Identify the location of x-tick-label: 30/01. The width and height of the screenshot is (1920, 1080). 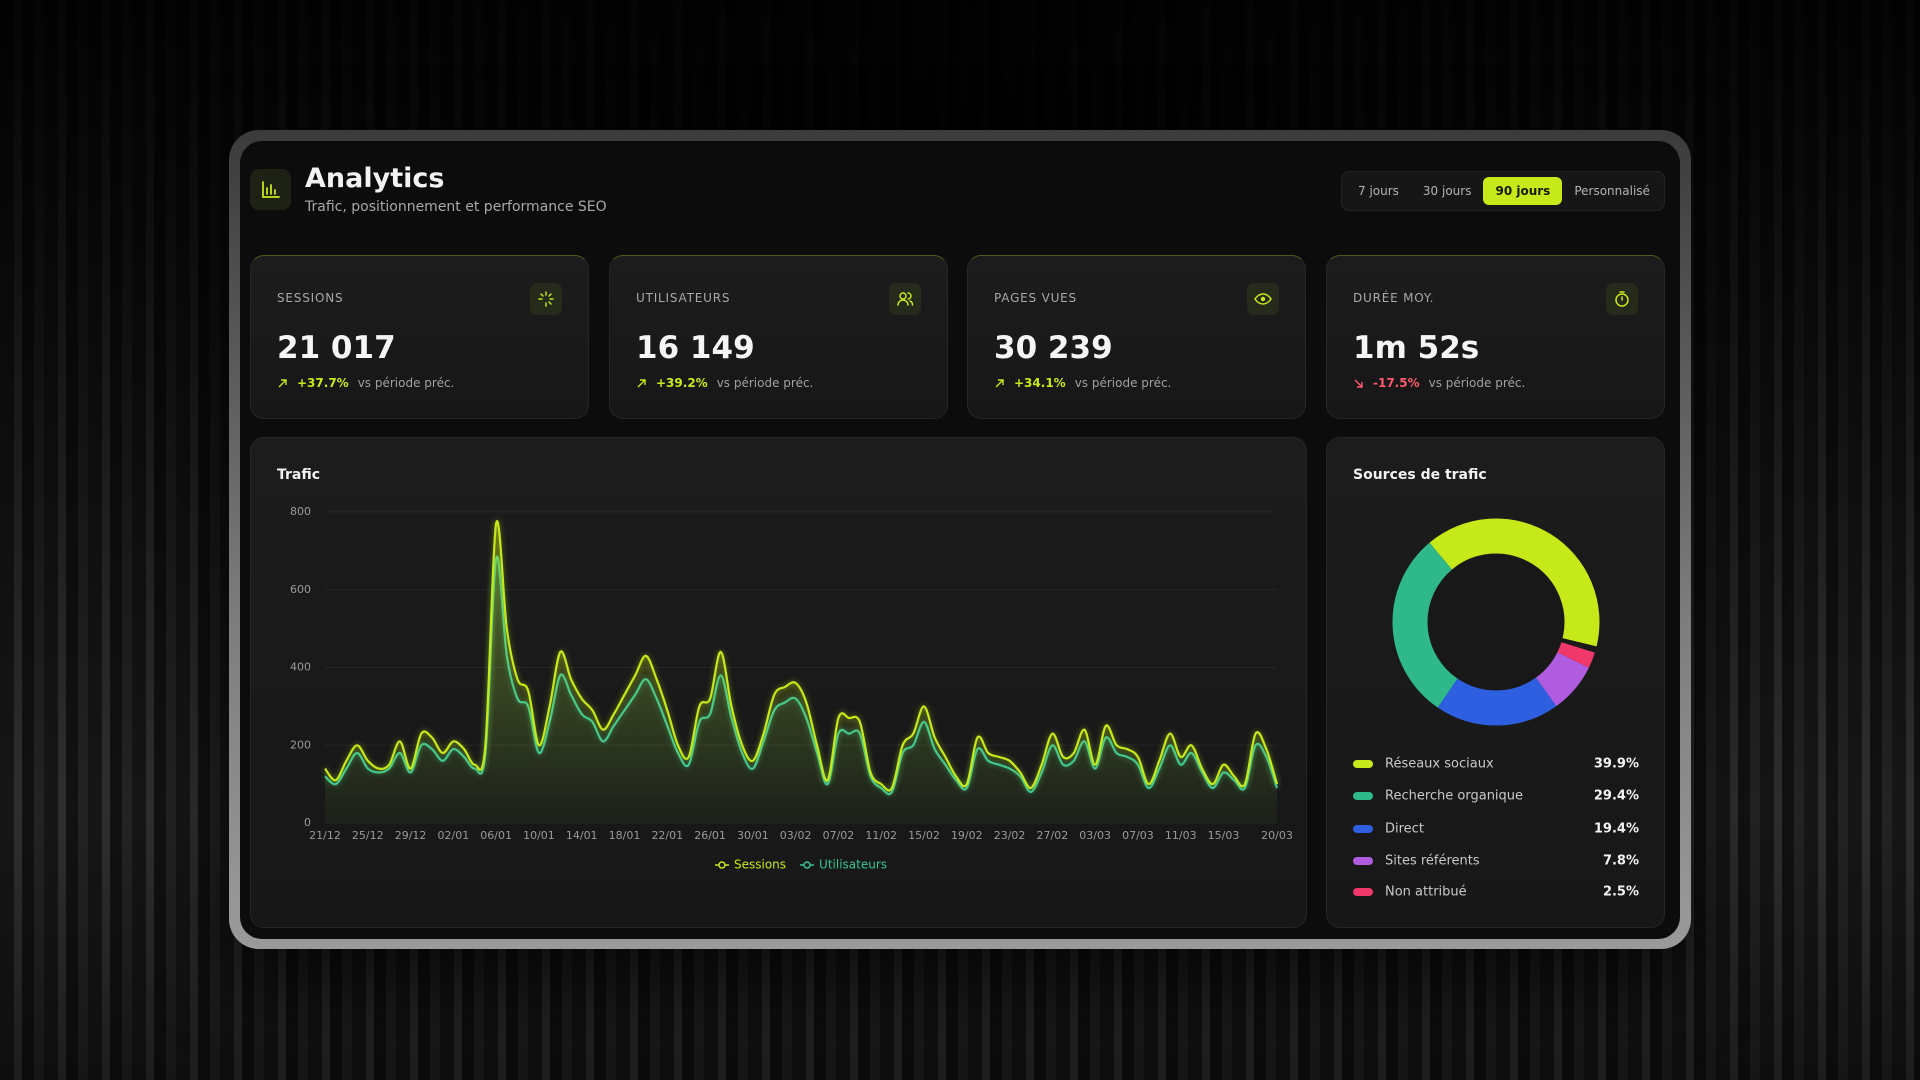
(753, 835).